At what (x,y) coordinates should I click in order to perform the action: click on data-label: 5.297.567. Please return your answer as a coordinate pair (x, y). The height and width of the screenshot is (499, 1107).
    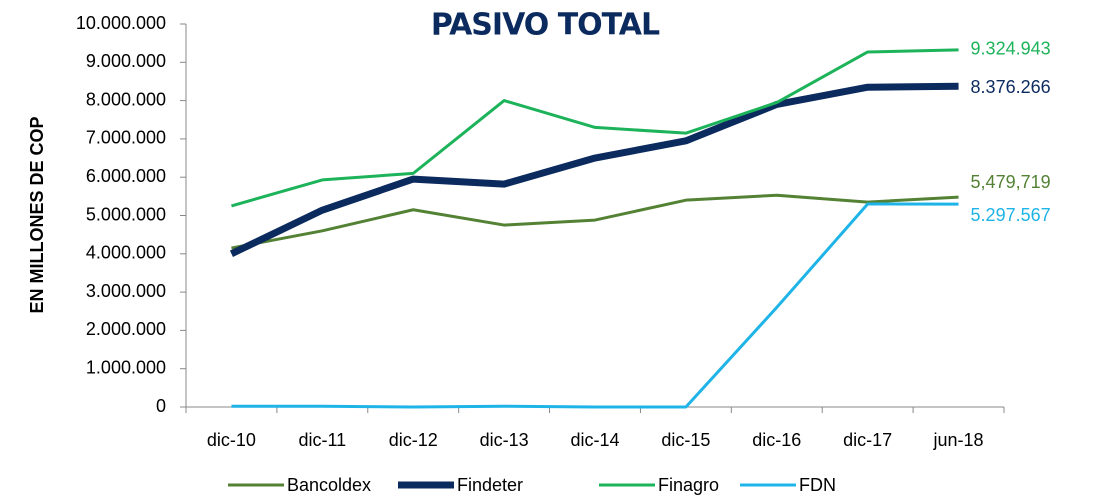
    Looking at the image, I should click on (1011, 215).